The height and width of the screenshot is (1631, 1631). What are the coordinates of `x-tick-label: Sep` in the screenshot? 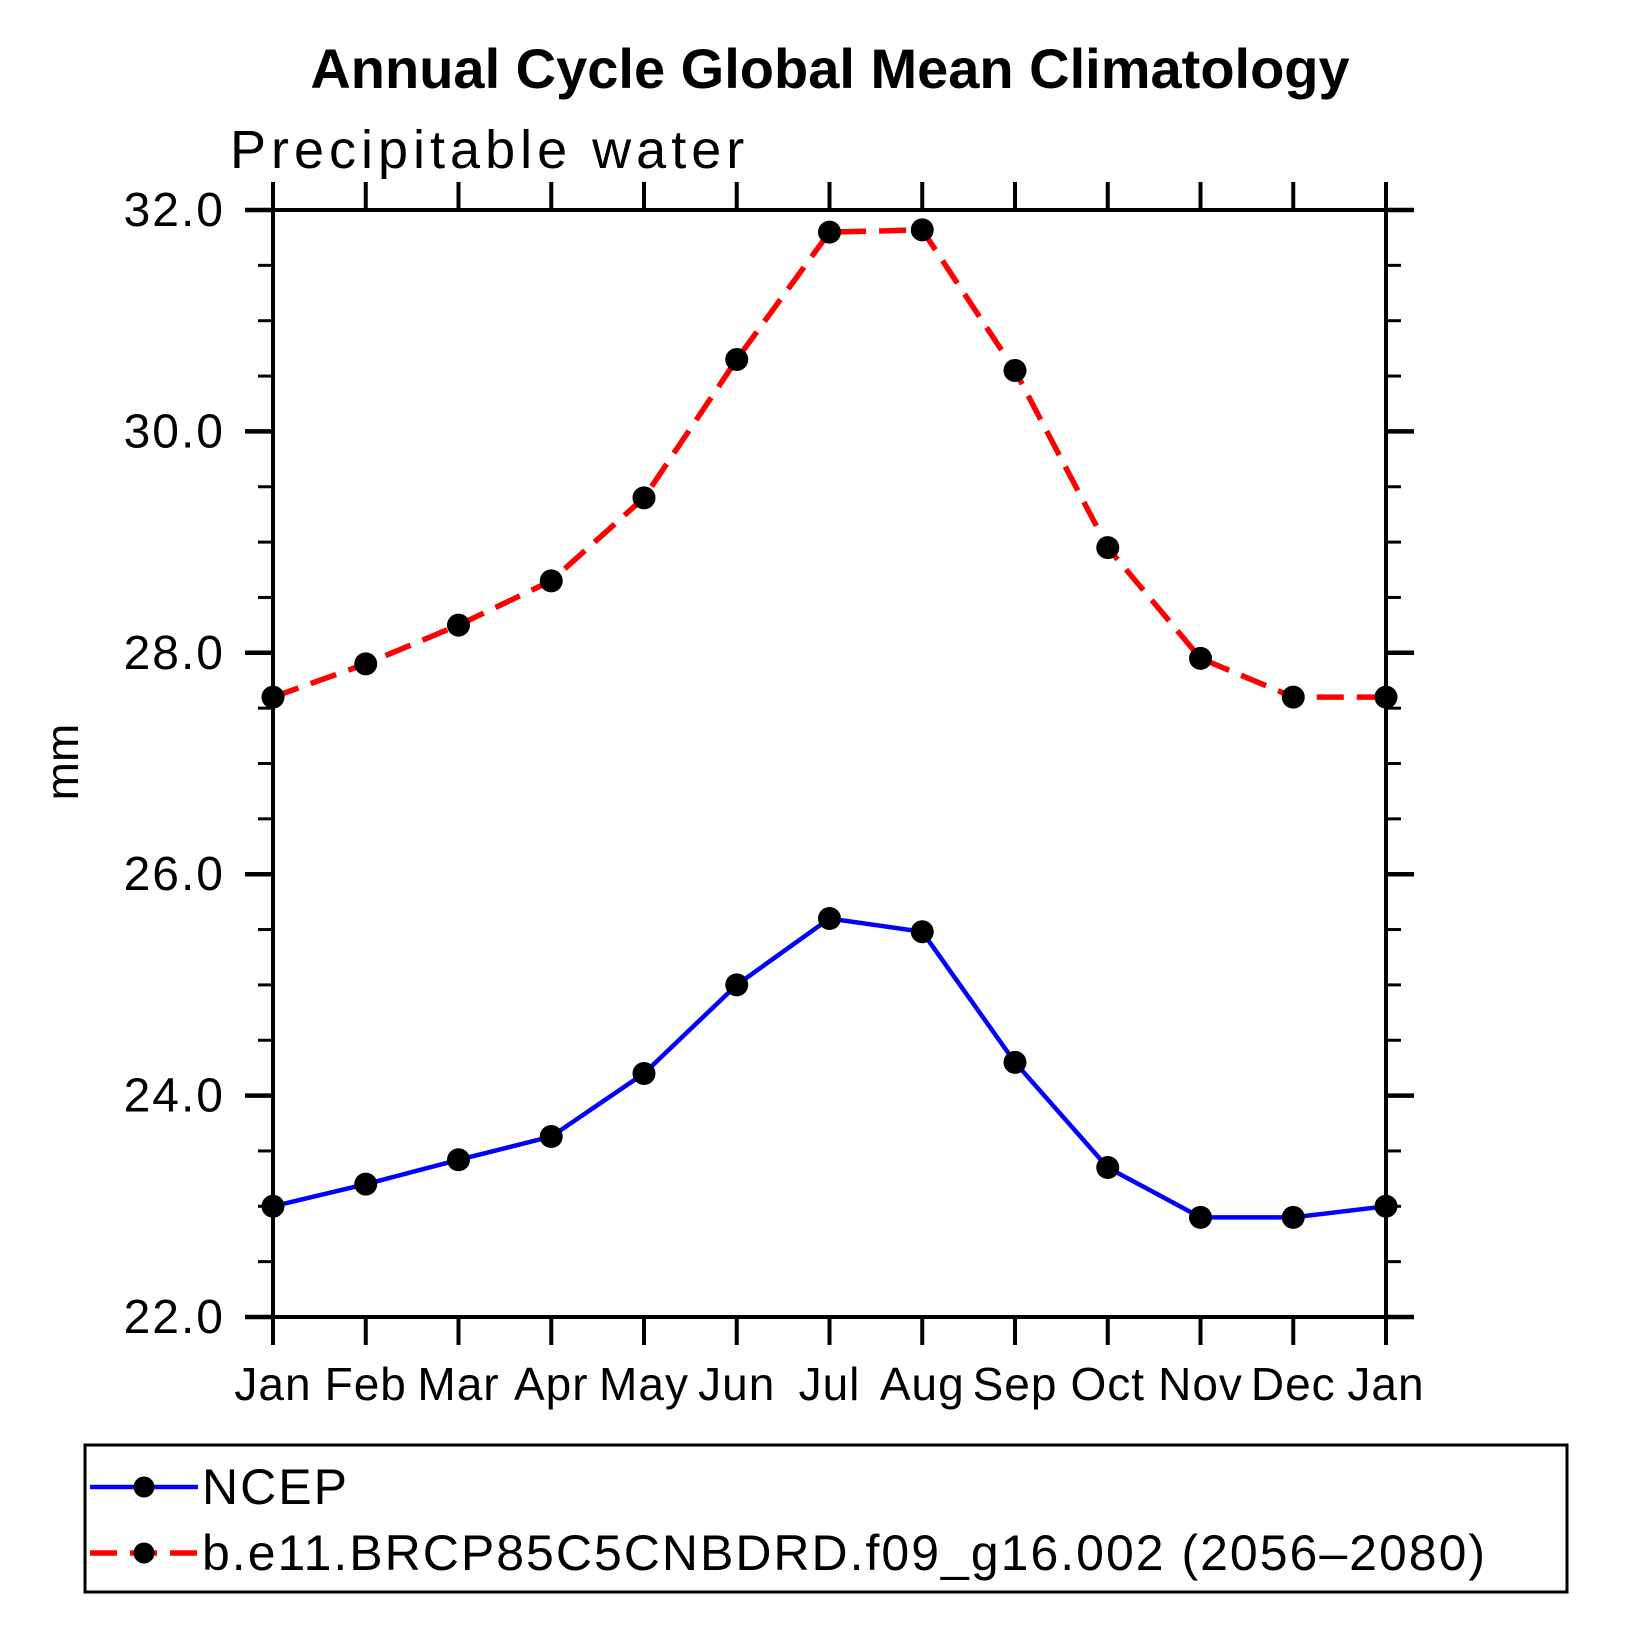 It's located at (1015, 1384).